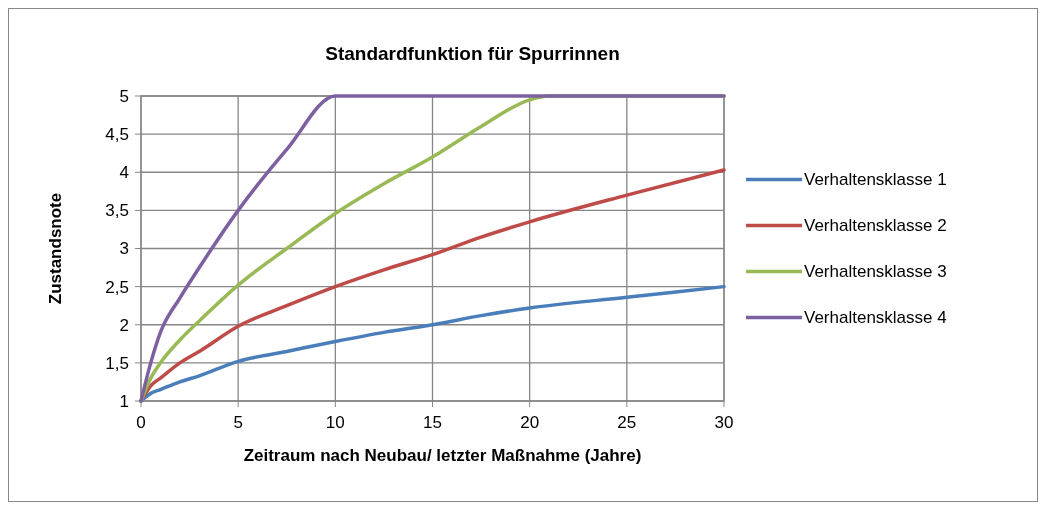  I want to click on chart-title: Standardfunktion für Spurrinnen, so click(472, 53).